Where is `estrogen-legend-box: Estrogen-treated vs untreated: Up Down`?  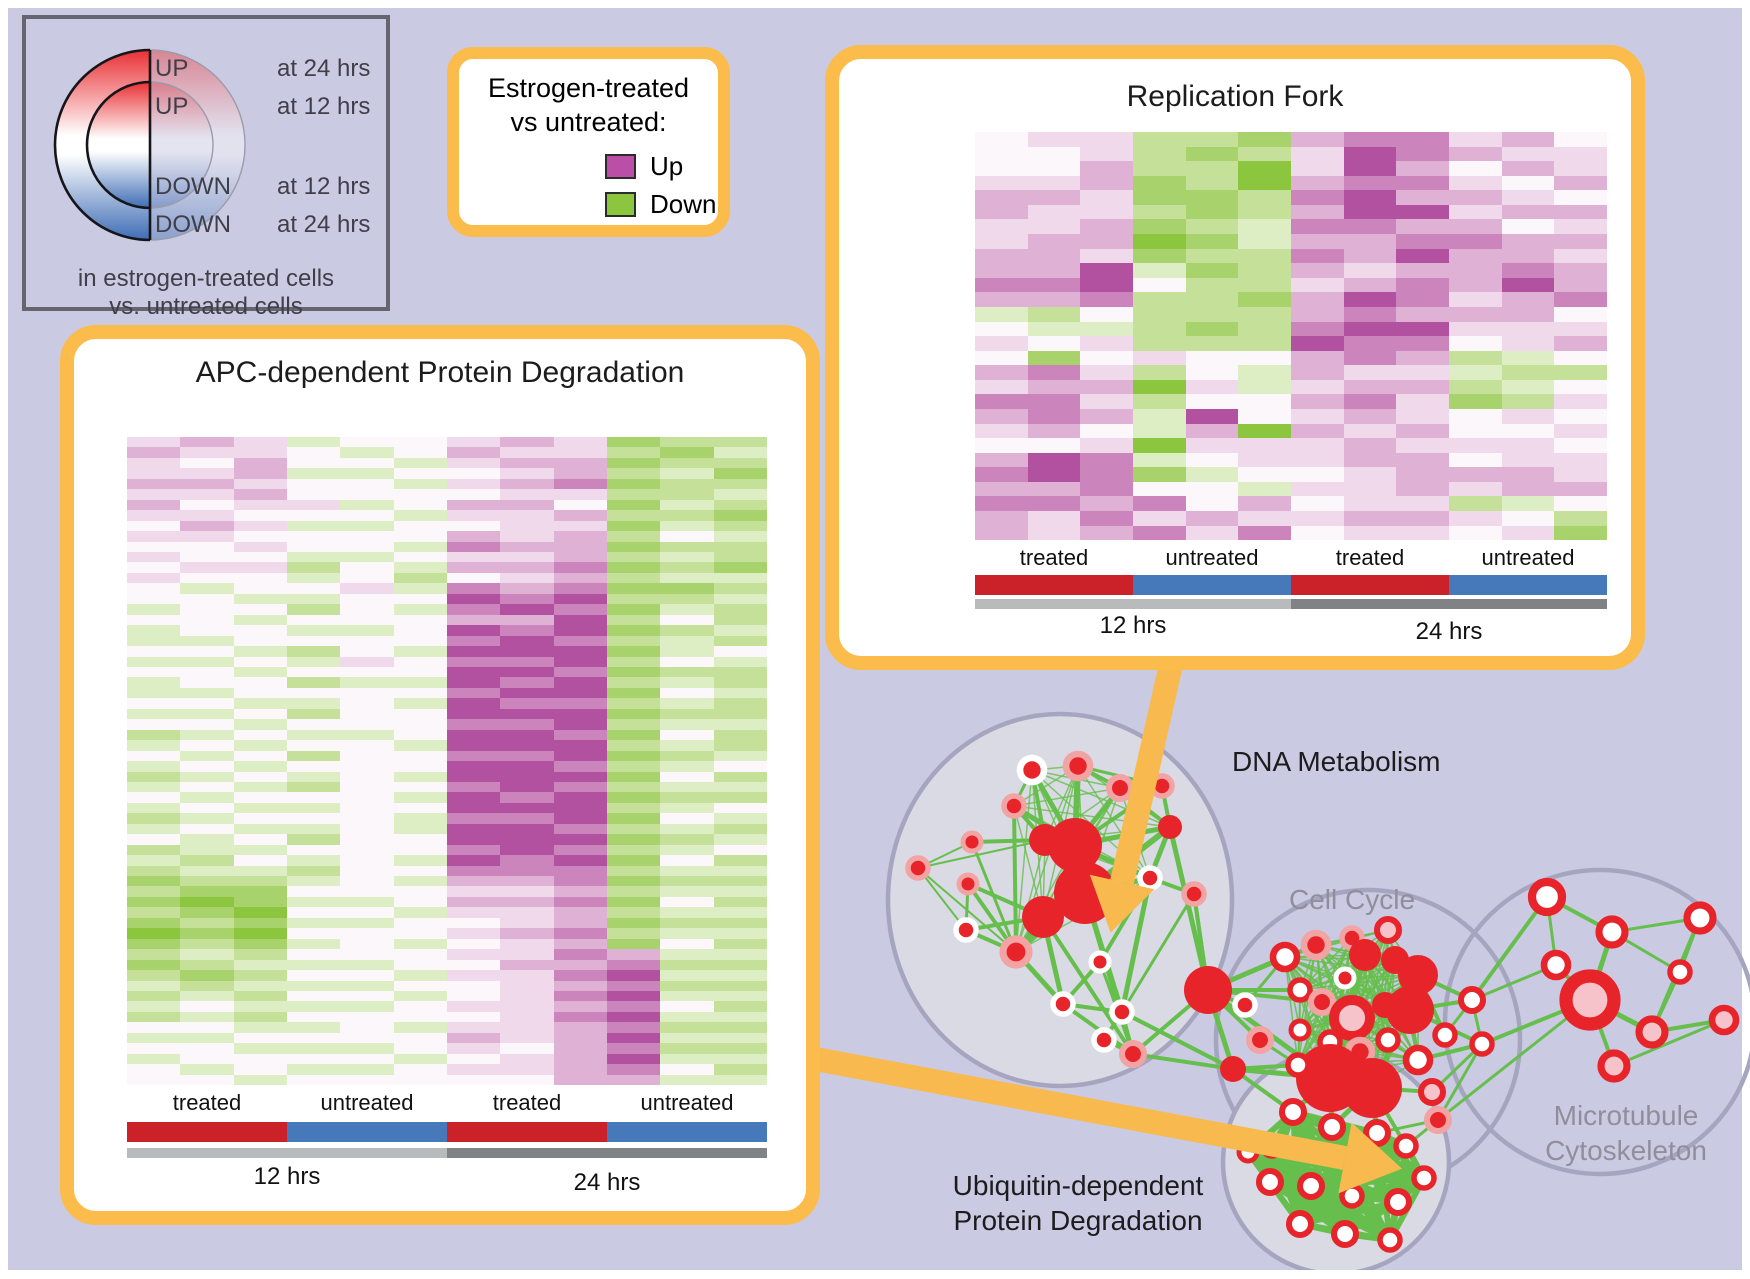
estrogen-legend-box: Estrogen-treated vs untreated: Up Down is located at coordinates (588, 142).